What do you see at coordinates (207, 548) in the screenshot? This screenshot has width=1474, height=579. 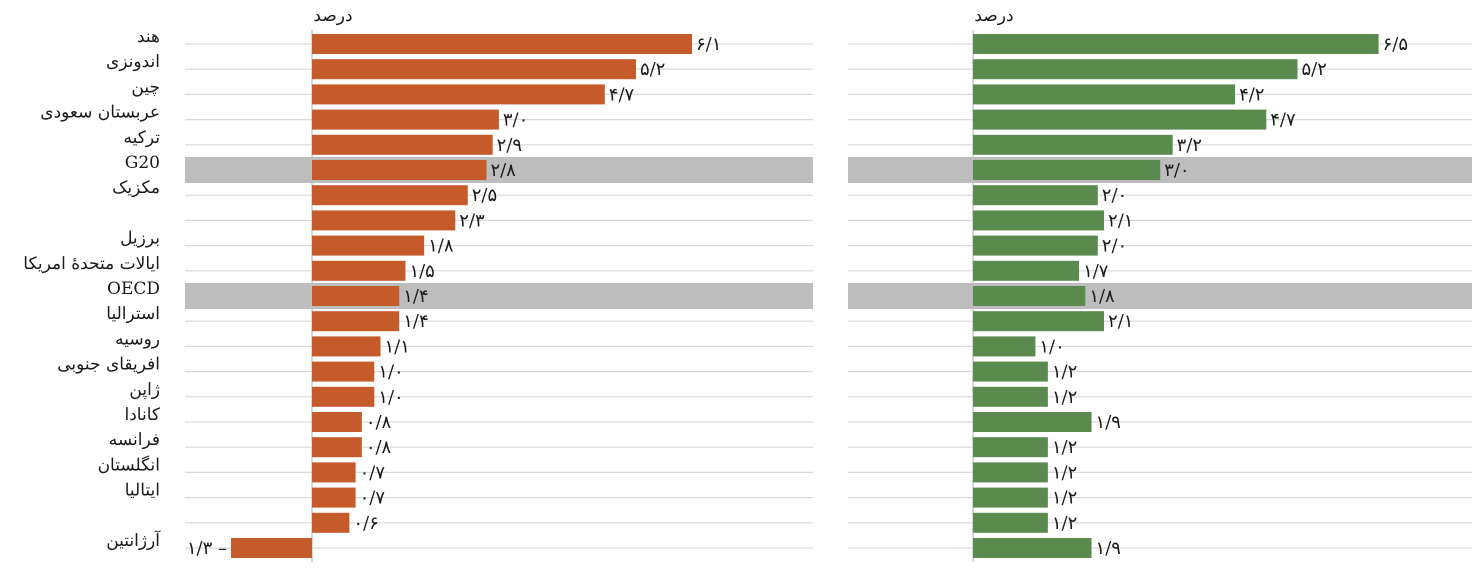 I see `left-value-label: ۱/۳ –` at bounding box center [207, 548].